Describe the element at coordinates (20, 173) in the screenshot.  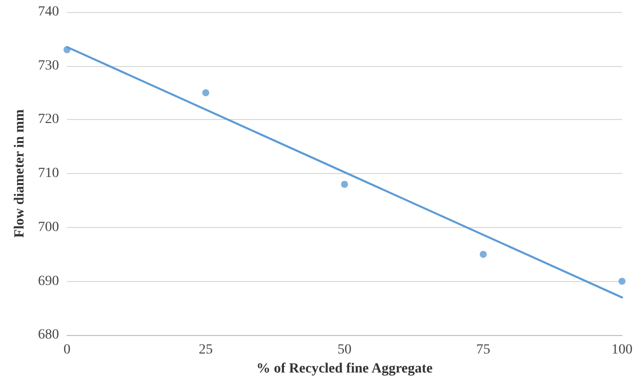
I see `y-axis-title: Flow diameter in mm` at that location.